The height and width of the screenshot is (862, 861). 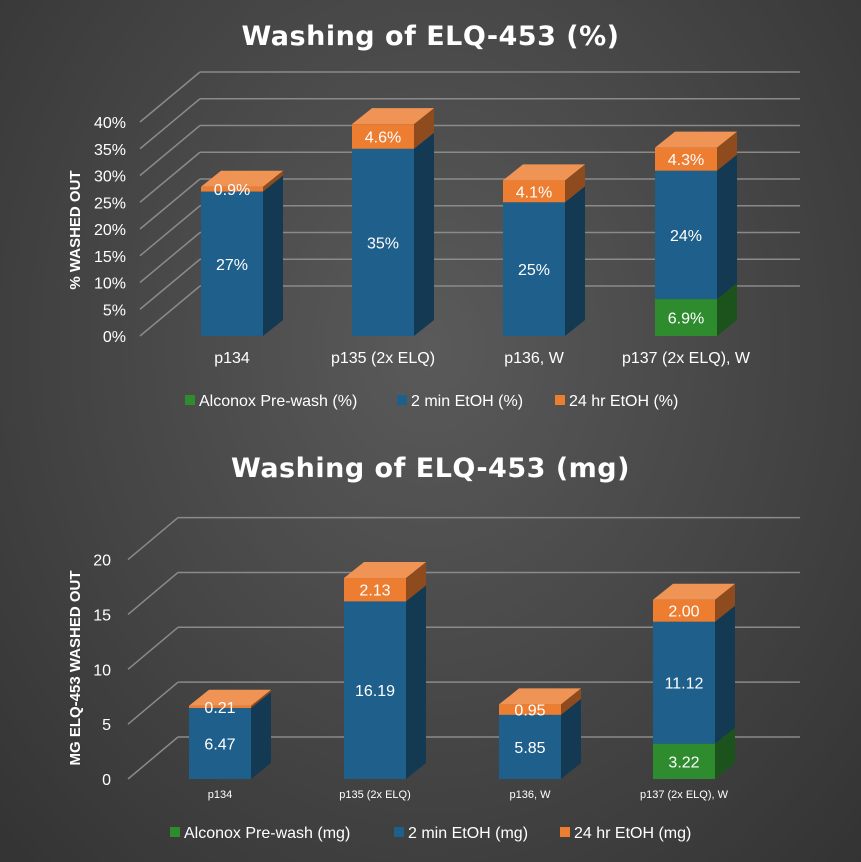 What do you see at coordinates (110, 284) in the screenshot?
I see `y-tick-label: 10%` at bounding box center [110, 284].